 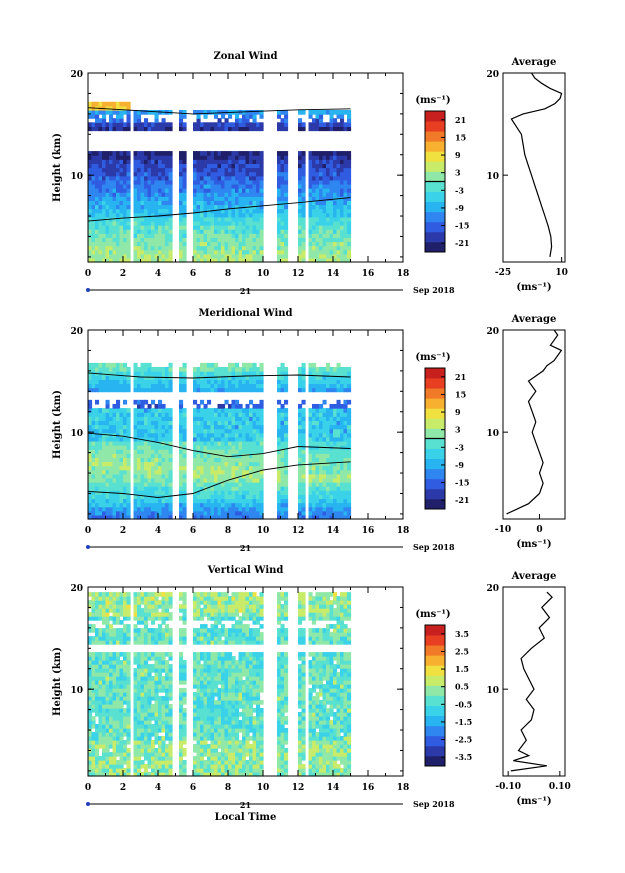 What do you see at coordinates (158, 531) in the screenshot?
I see `x-tick-label: 4` at bounding box center [158, 531].